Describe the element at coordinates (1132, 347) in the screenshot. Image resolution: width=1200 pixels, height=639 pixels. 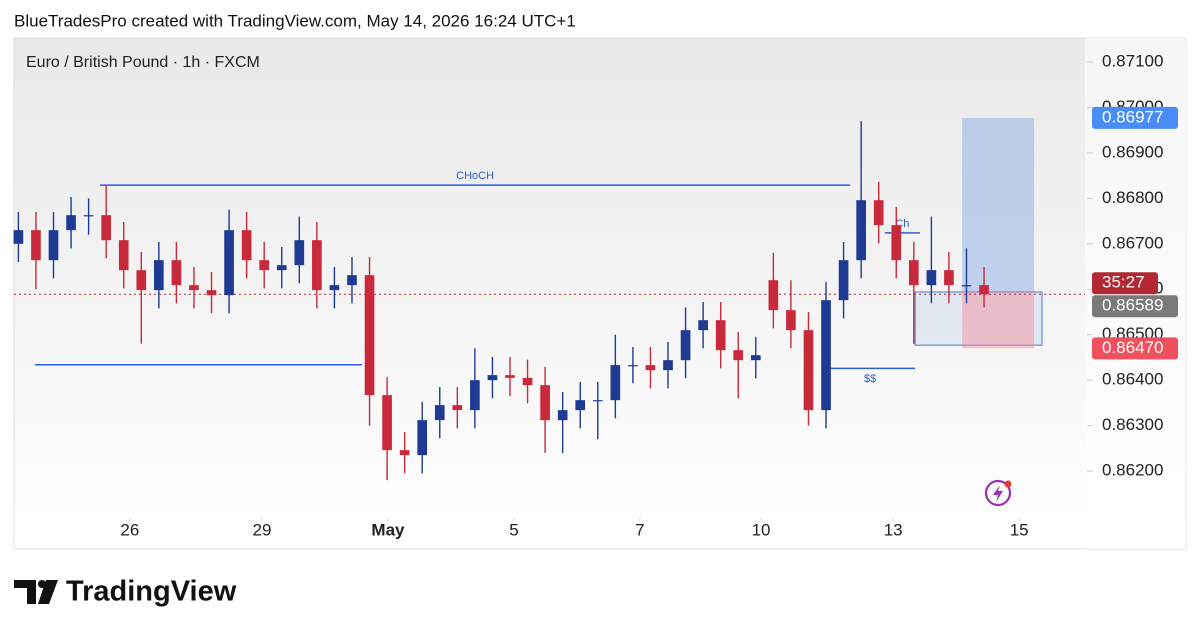
I see `price-label: 0.86470` at that location.